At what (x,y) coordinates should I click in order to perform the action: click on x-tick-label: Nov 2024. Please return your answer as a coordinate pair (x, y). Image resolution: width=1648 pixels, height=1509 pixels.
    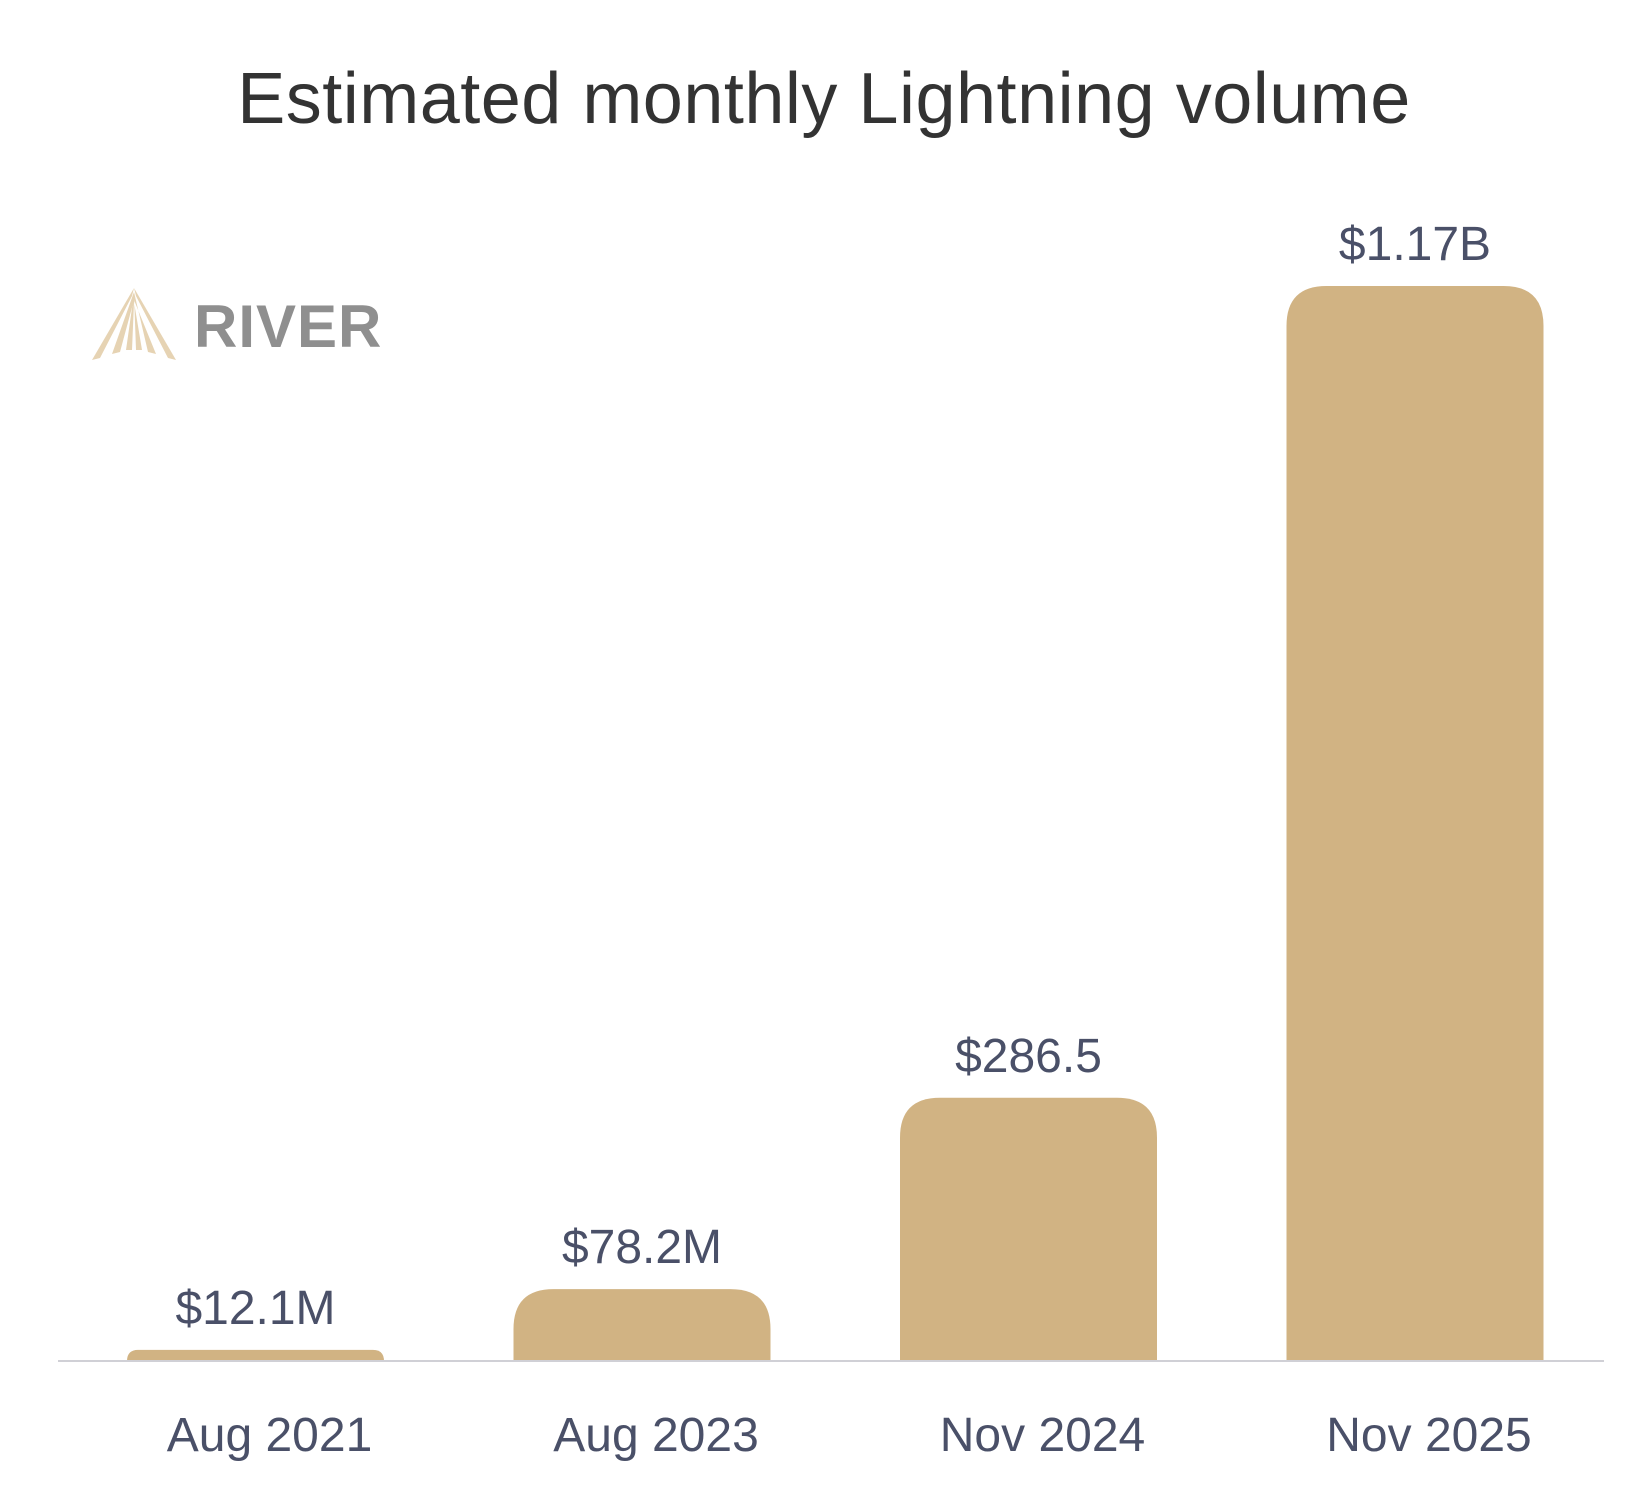
    Looking at the image, I should click on (1042, 1435).